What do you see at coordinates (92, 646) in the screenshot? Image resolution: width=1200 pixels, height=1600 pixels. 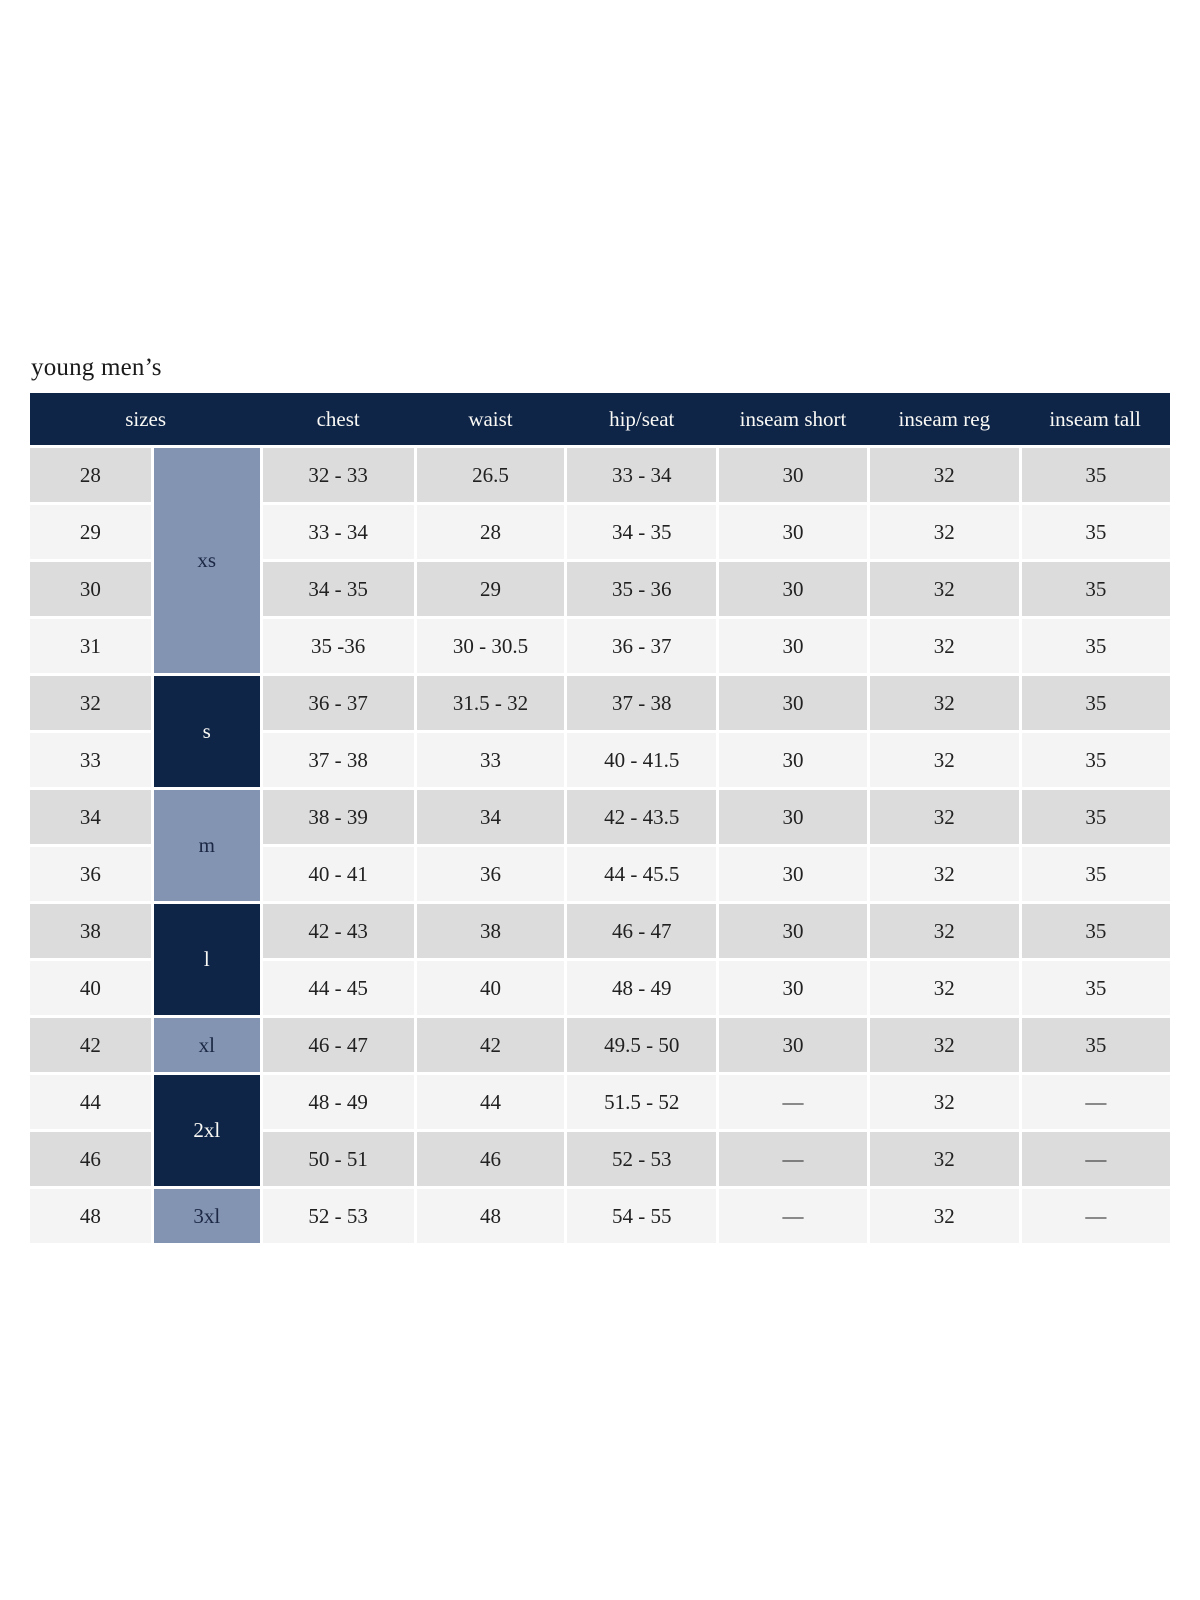 I see `size-cell: 31` at bounding box center [92, 646].